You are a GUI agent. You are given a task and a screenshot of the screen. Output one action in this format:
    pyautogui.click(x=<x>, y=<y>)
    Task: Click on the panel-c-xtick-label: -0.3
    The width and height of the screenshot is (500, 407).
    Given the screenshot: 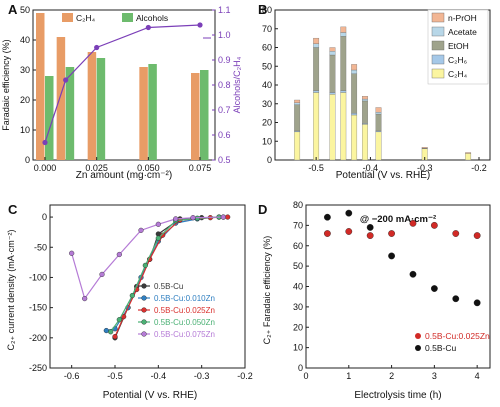 What is the action you would take?
    pyautogui.click(x=202, y=376)
    